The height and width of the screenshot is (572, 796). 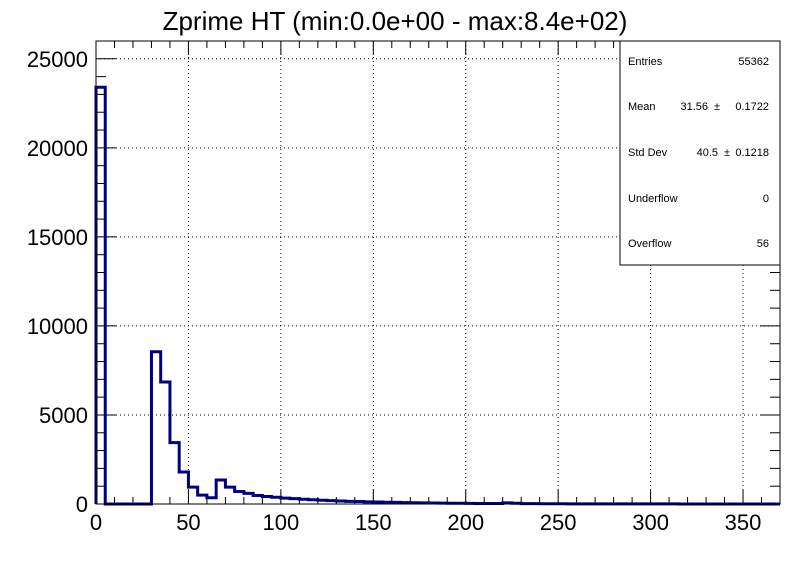 What do you see at coordinates (281, 522) in the screenshot?
I see `x-tick-label: 100` at bounding box center [281, 522].